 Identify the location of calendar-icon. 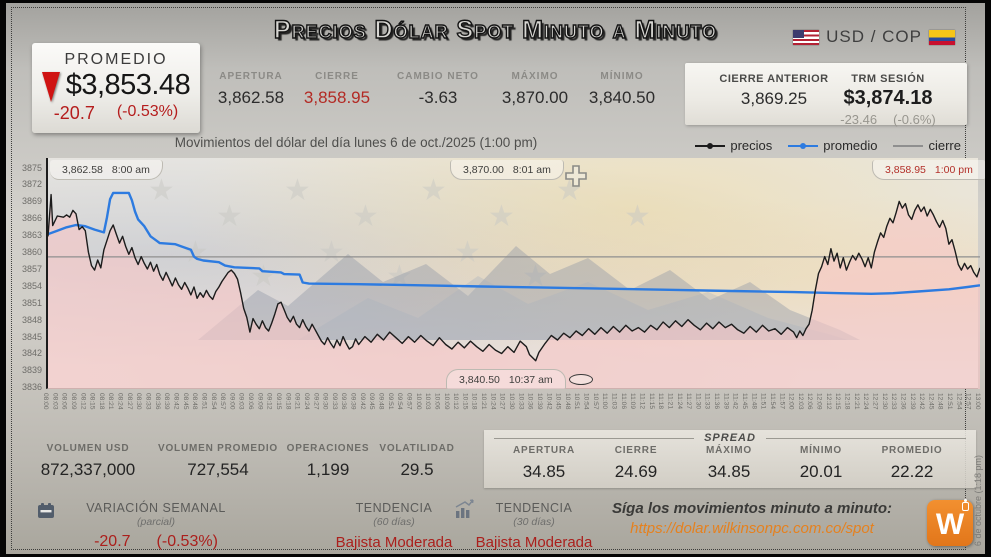
(46, 510).